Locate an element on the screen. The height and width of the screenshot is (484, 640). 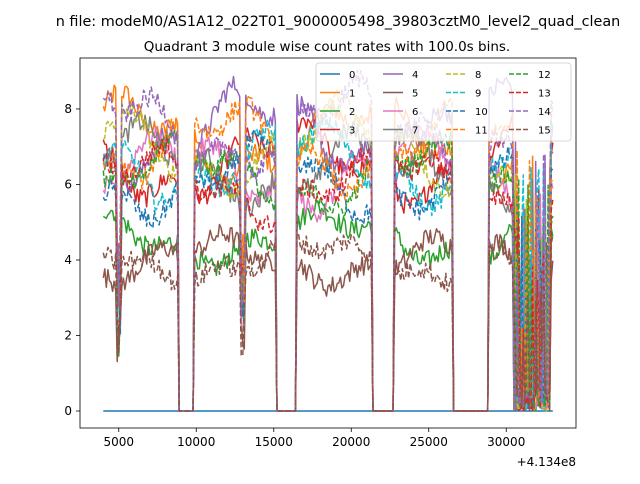
y-tick-label: 6 is located at coordinates (68, 184).